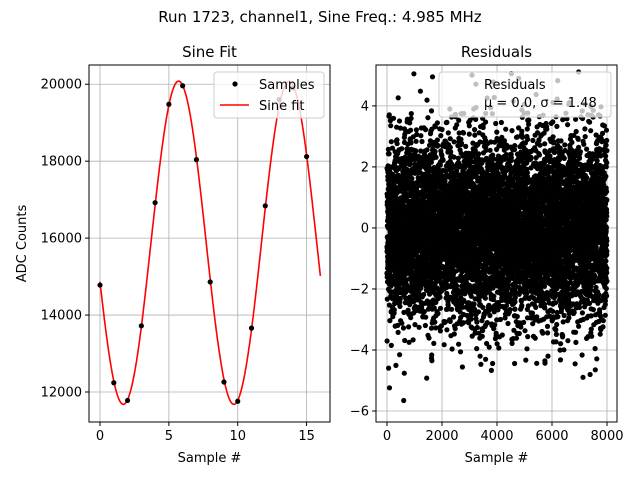 The width and height of the screenshot is (640, 480). Describe the element at coordinates (237, 436) in the screenshot. I see `x-tick-label: 10` at that location.